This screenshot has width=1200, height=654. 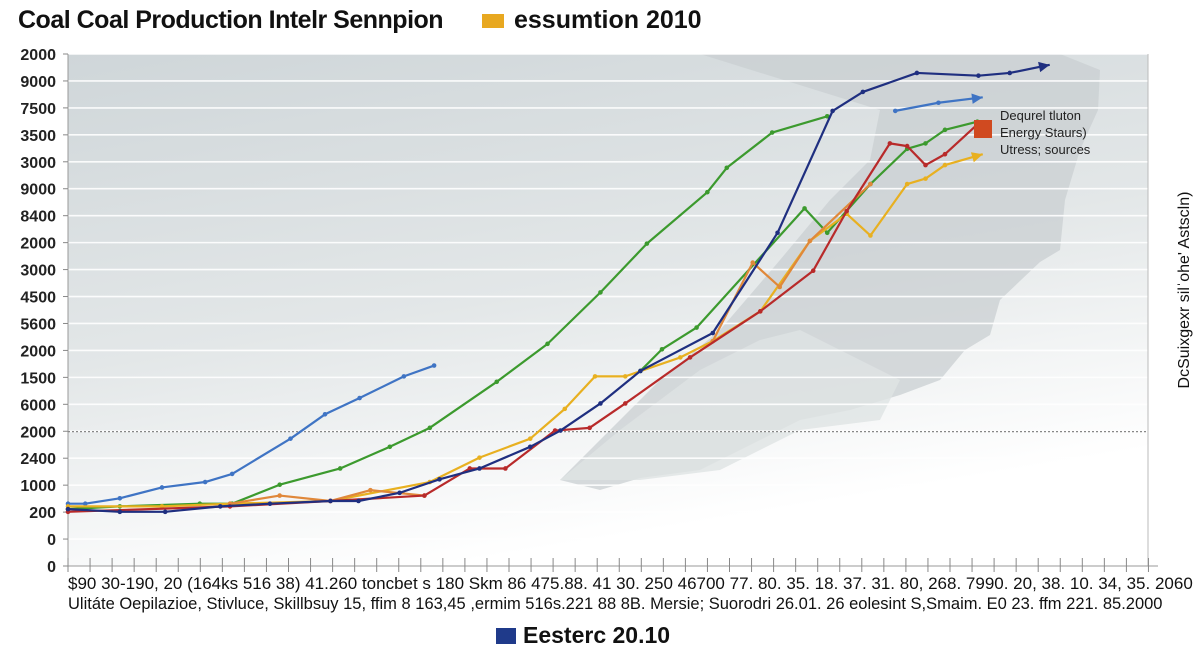 What do you see at coordinates (493, 21) in the screenshot?
I see `title-legend-swatch` at bounding box center [493, 21].